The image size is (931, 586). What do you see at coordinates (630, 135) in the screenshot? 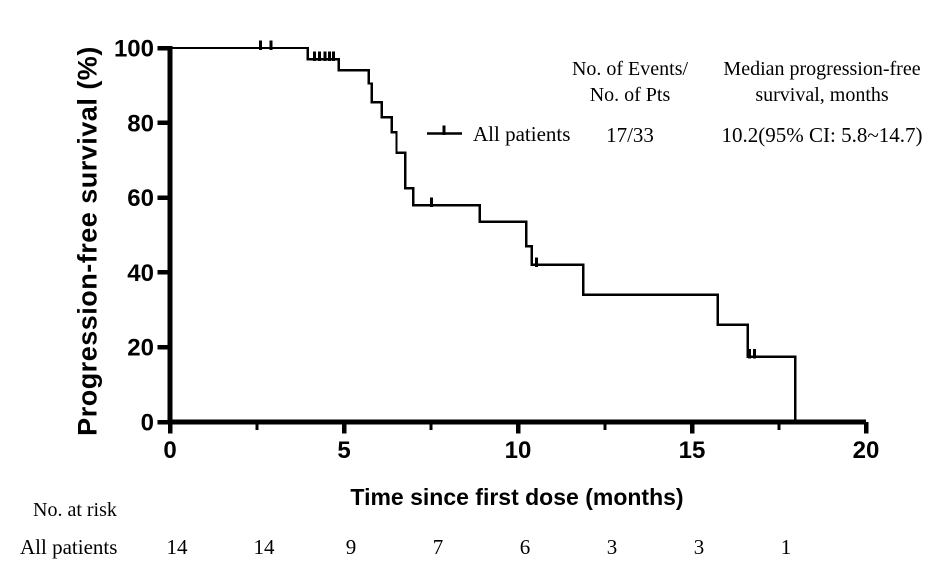
I see `stats-value-events: 17/33` at bounding box center [630, 135].